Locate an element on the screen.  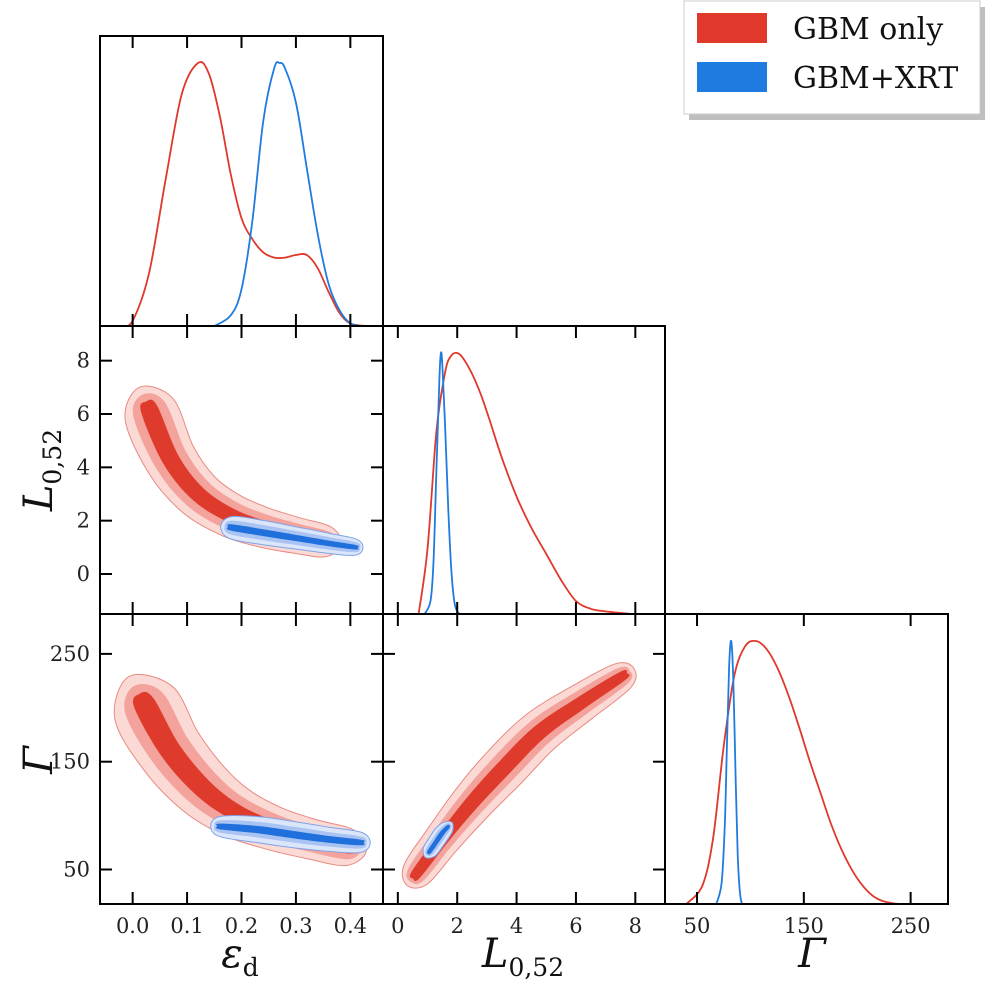
panel-Gamma-marginal-frame is located at coordinates (806, 759).